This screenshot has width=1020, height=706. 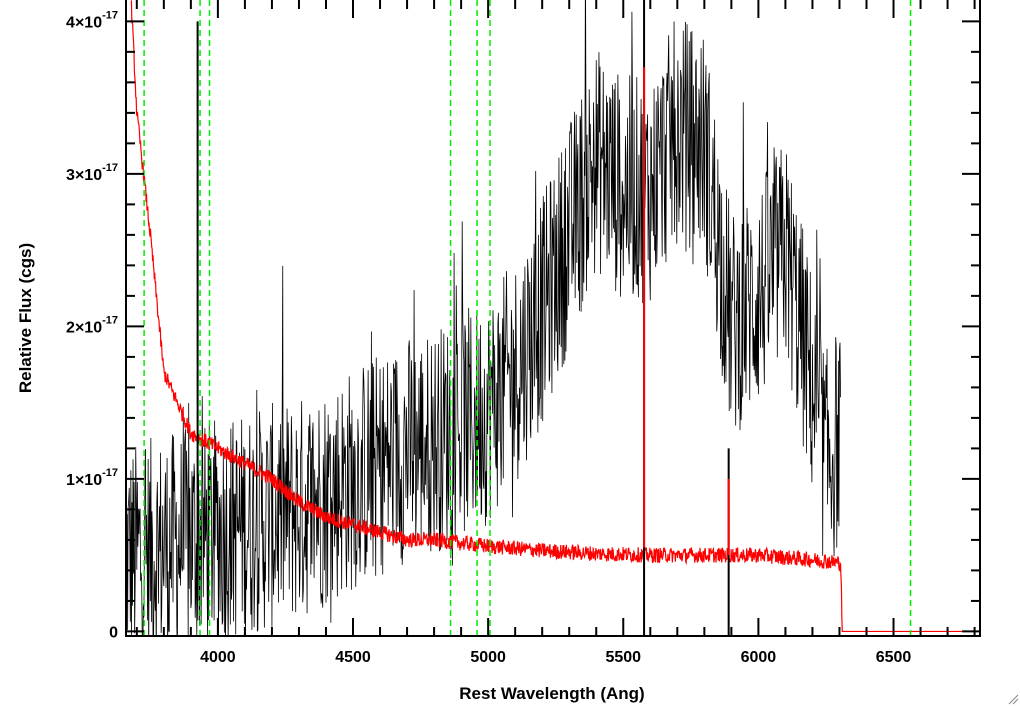 What do you see at coordinates (218, 657) in the screenshot?
I see `x-tick-label: 4000` at bounding box center [218, 657].